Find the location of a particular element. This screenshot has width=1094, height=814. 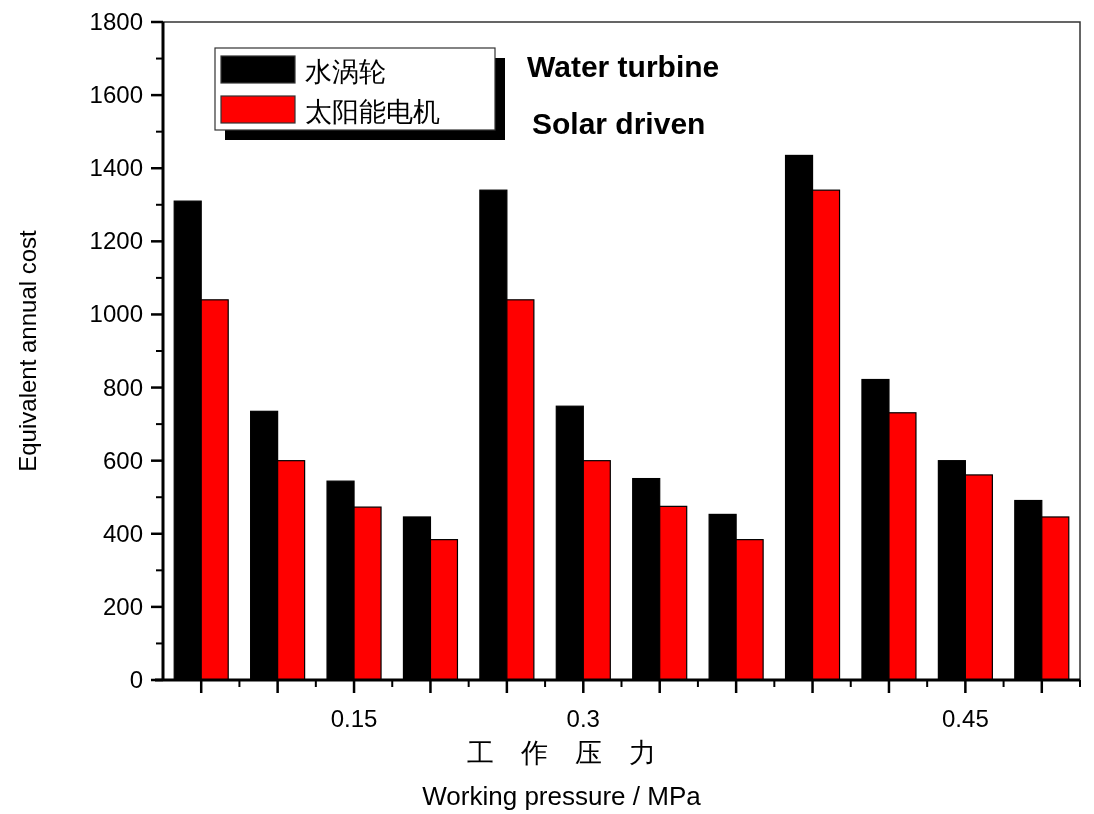

y-tick-label: 1200 is located at coordinates (116, 241).